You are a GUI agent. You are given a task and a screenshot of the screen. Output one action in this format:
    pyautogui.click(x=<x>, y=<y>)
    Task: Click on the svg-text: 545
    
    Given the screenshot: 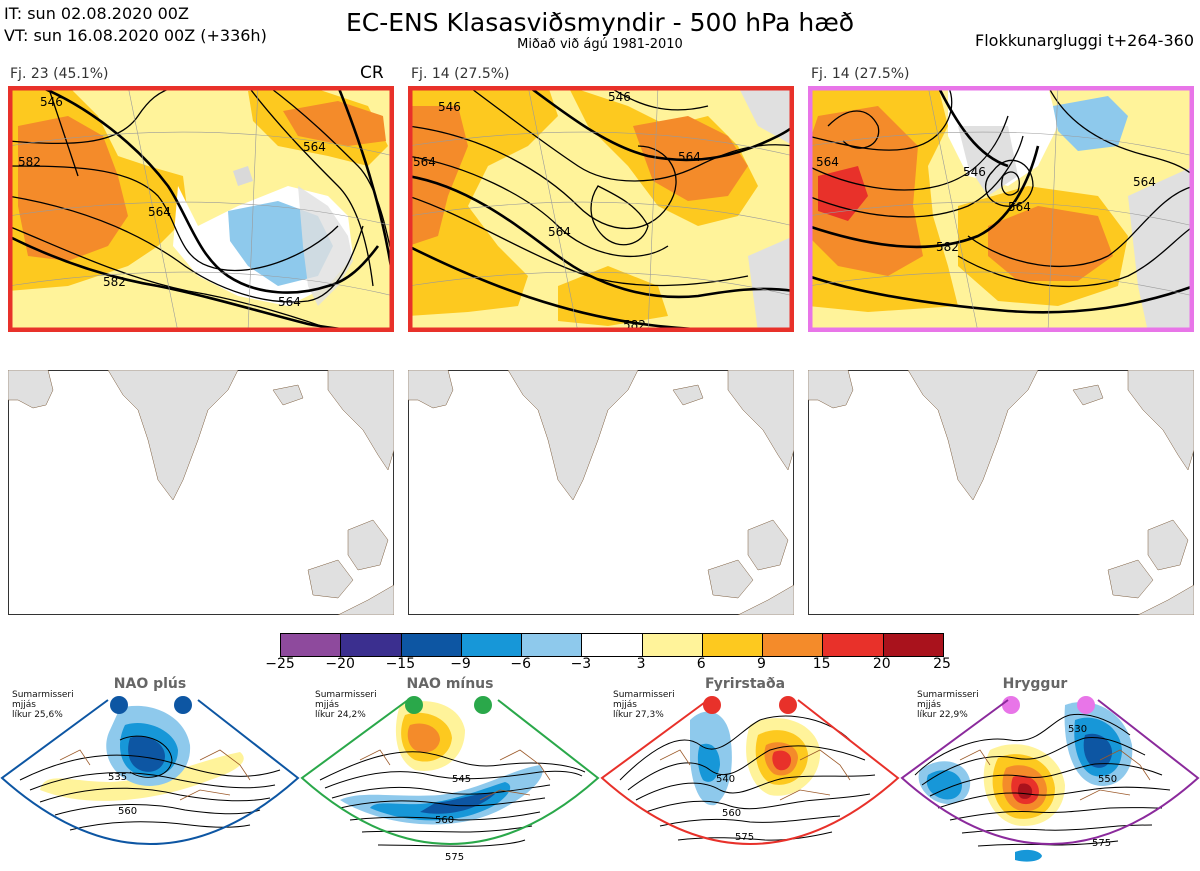 What is the action you would take?
    pyautogui.click(x=461, y=779)
    